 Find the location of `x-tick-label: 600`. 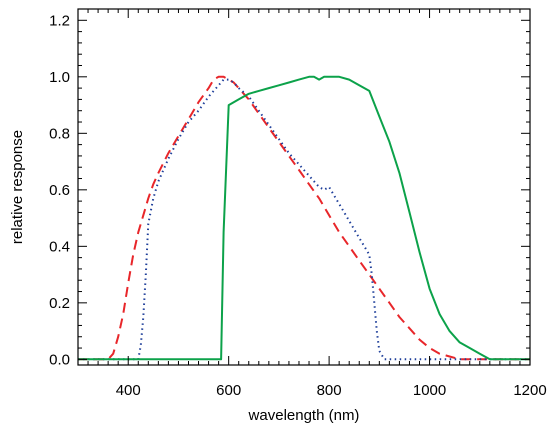

x-tick-label: 600 is located at coordinates (228, 390).